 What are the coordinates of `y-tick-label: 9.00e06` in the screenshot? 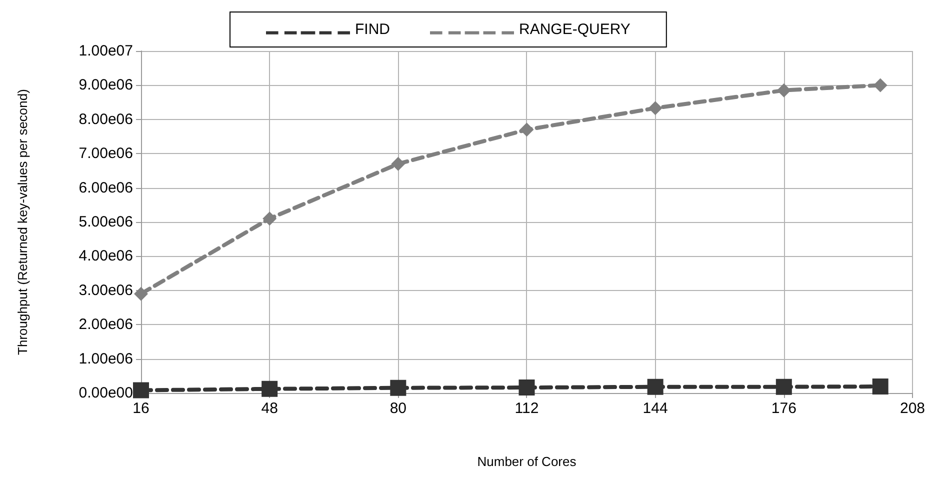 It's located at (105, 85).